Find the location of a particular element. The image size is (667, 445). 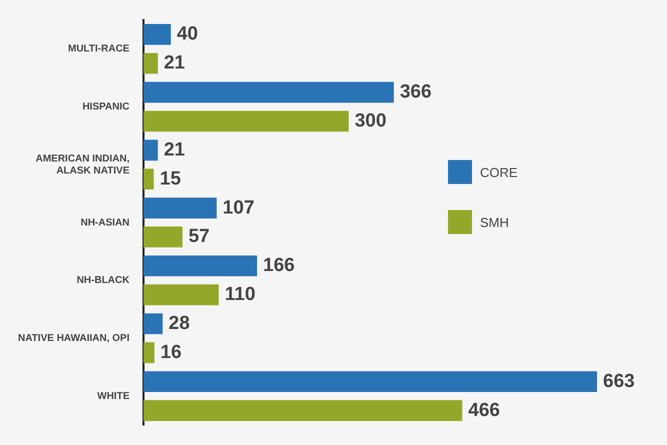

data-label: 663 is located at coordinates (619, 381).